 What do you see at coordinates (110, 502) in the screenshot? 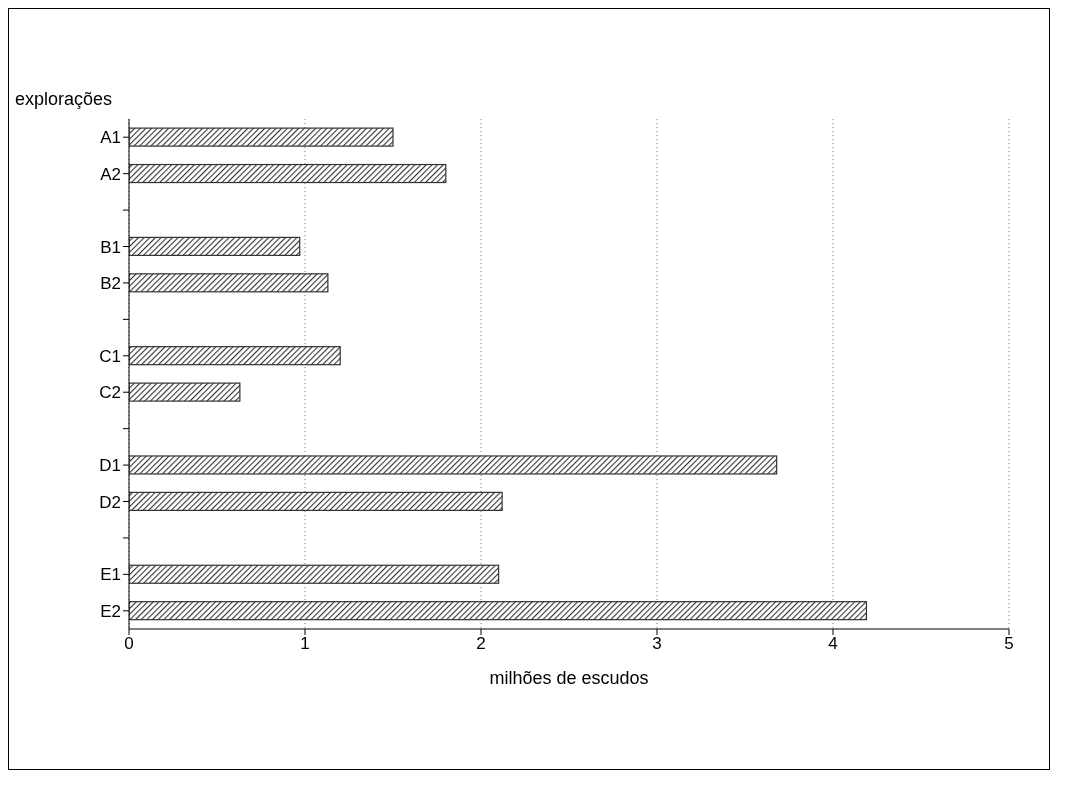
I see `y-tick-label: D2` at bounding box center [110, 502].